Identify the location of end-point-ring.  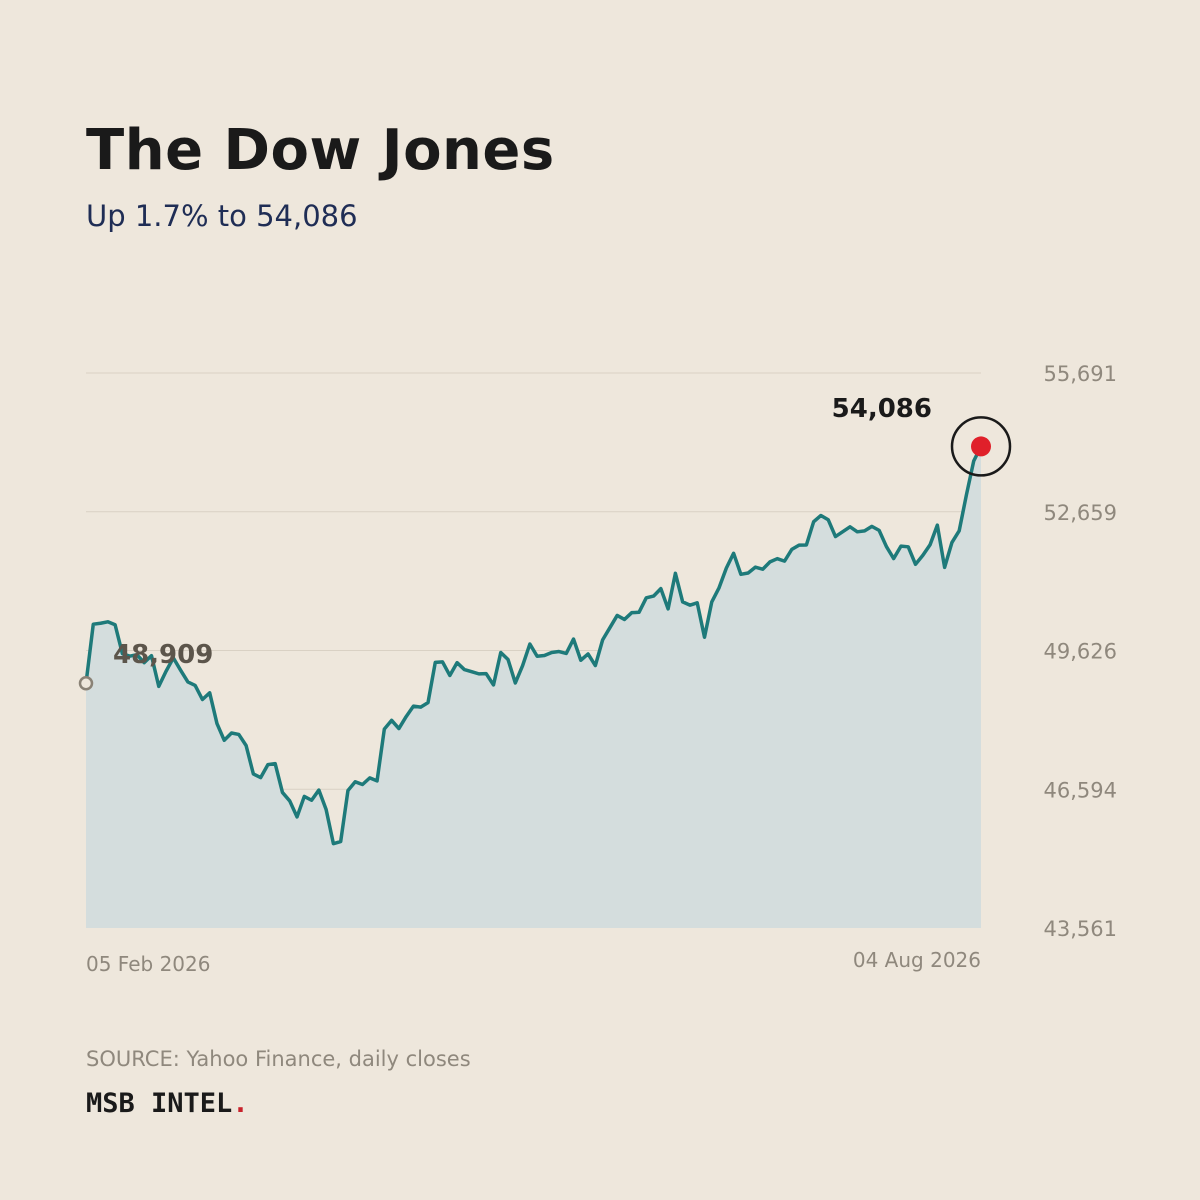
(981, 446).